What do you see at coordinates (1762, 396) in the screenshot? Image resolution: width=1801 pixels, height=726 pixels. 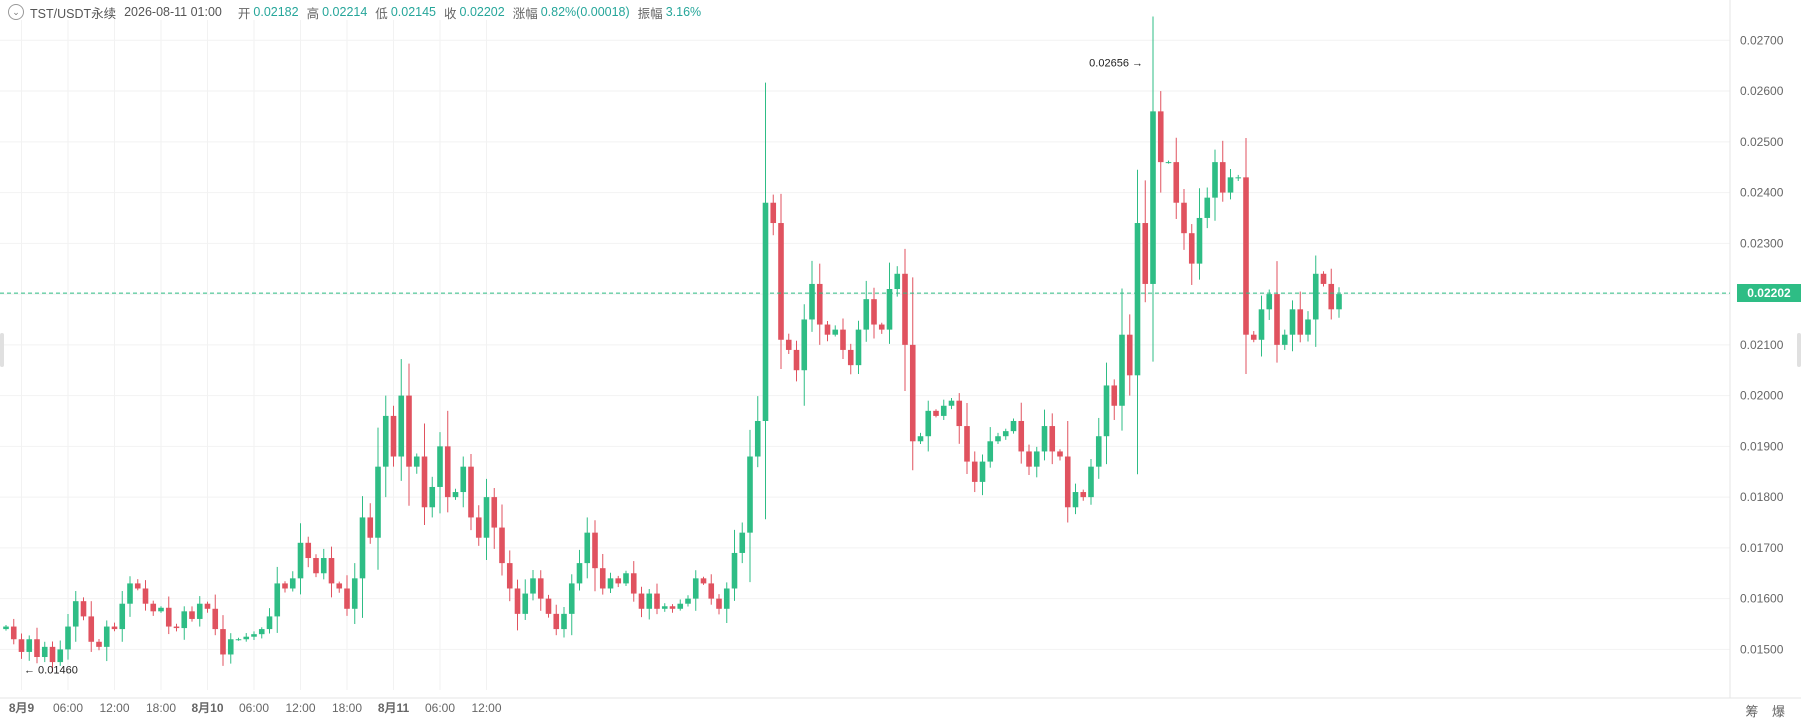 I see `y-tick-label: 0.02000` at bounding box center [1762, 396].